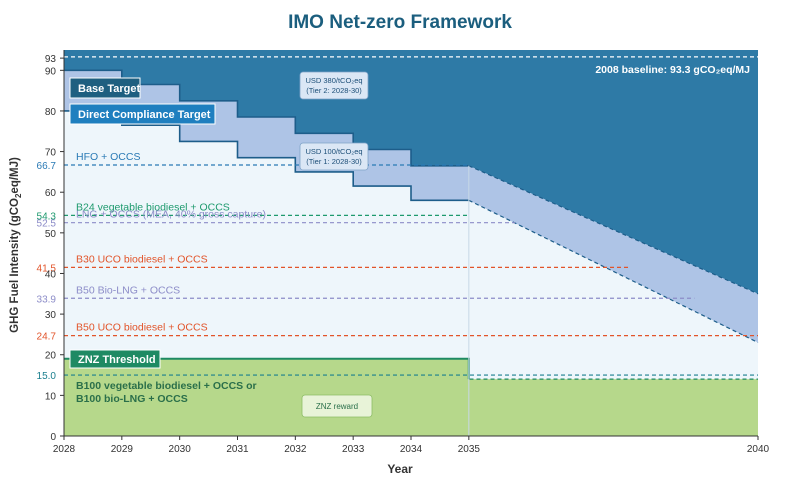 The width and height of the screenshot is (800, 500). I want to click on y-axis-label-end: eq/MJ), so click(15, 175).